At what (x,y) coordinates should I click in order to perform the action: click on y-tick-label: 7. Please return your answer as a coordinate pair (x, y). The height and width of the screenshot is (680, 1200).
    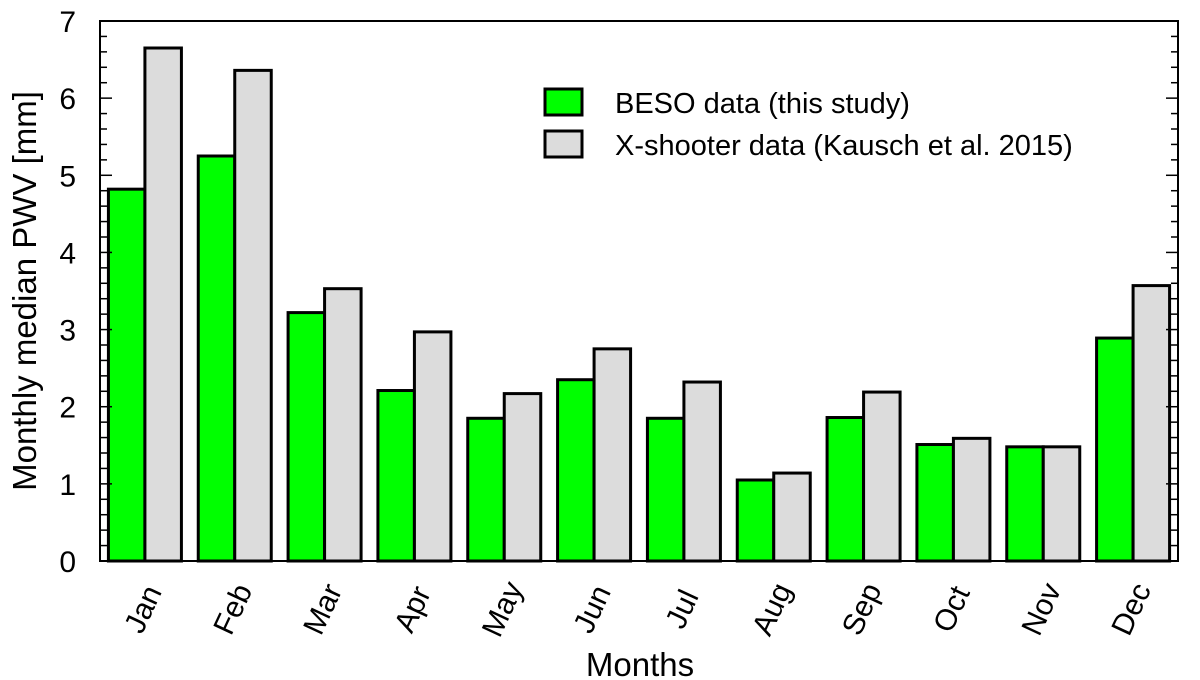
    Looking at the image, I should click on (67, 22).